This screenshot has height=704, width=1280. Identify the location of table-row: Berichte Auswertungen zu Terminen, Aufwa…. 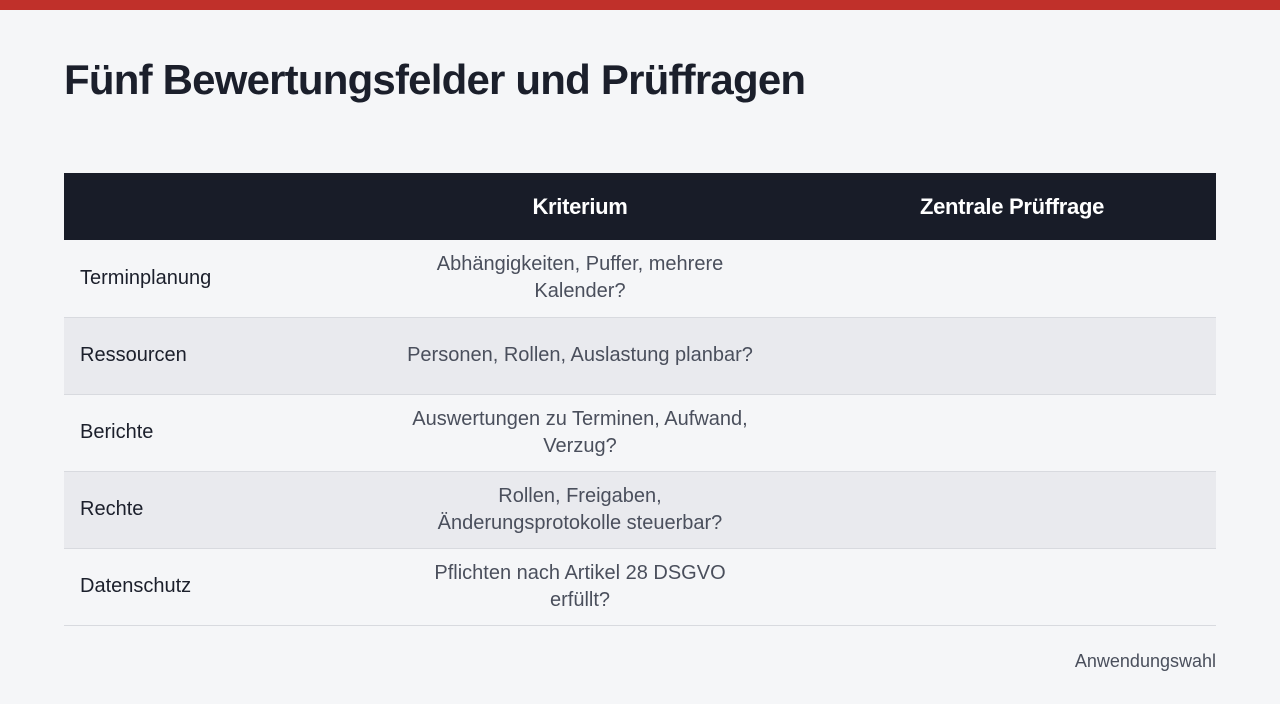
(640, 433).